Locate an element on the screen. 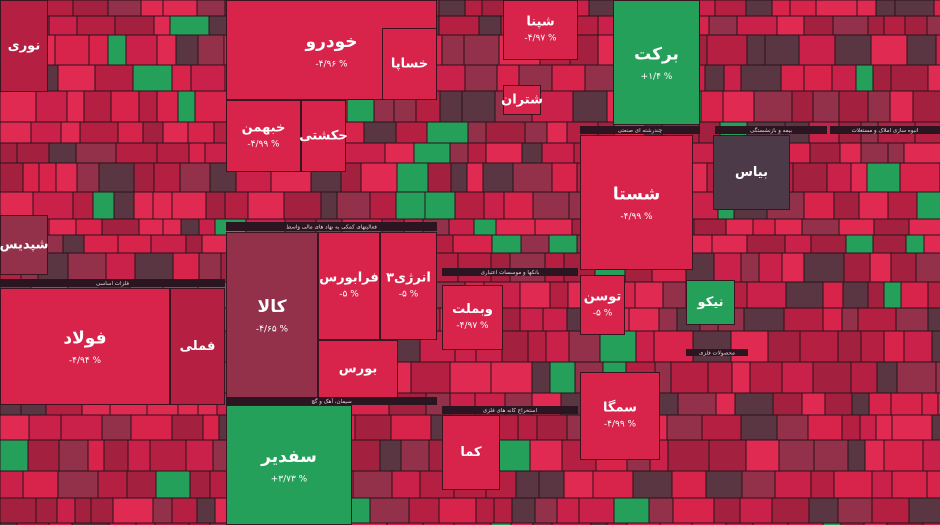 The width and height of the screenshot is (940, 525). stock-change: -۵ % is located at coordinates (409, 295).